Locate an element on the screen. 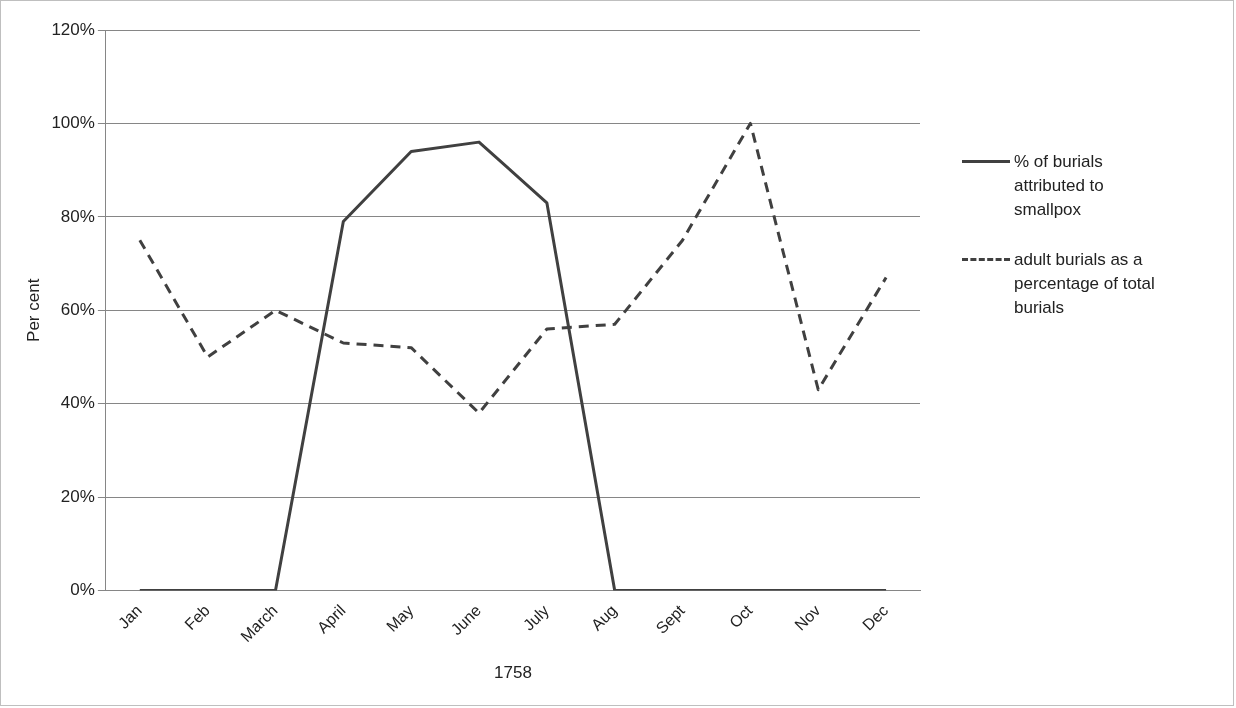  y-tick-label: 80% is located at coordinates (77, 216).